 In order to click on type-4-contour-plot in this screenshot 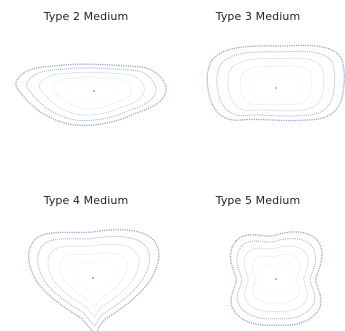, I will do `click(93, 280)`.